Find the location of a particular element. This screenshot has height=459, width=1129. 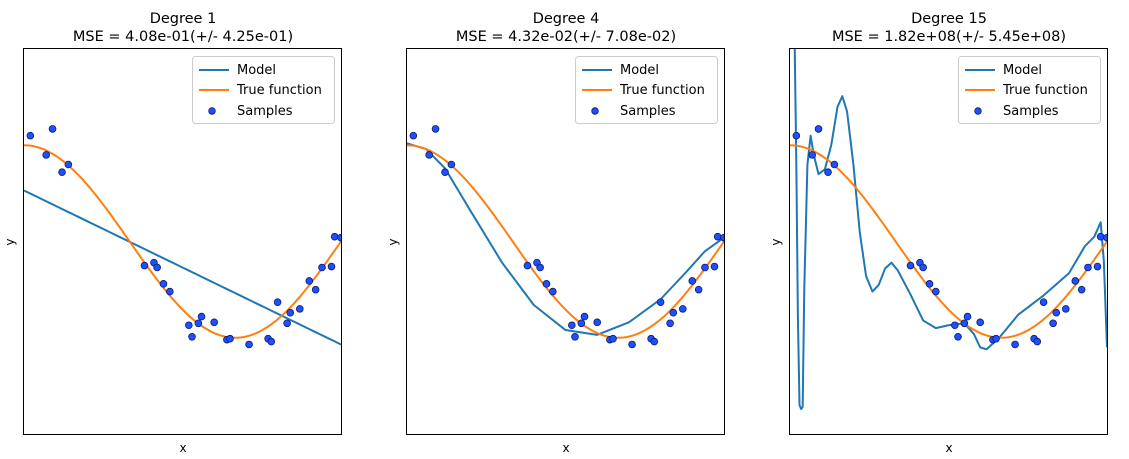

legend-box is located at coordinates (263, 90).